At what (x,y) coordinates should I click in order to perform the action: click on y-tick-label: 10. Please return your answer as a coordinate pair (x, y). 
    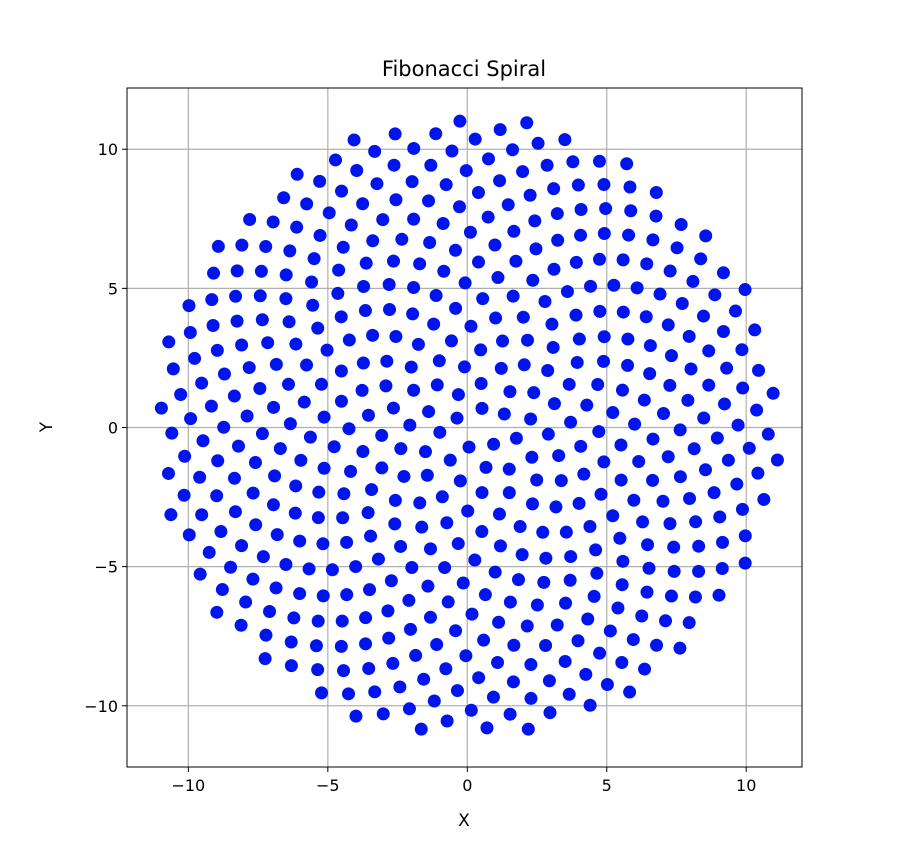
    Looking at the image, I should click on (108, 149).